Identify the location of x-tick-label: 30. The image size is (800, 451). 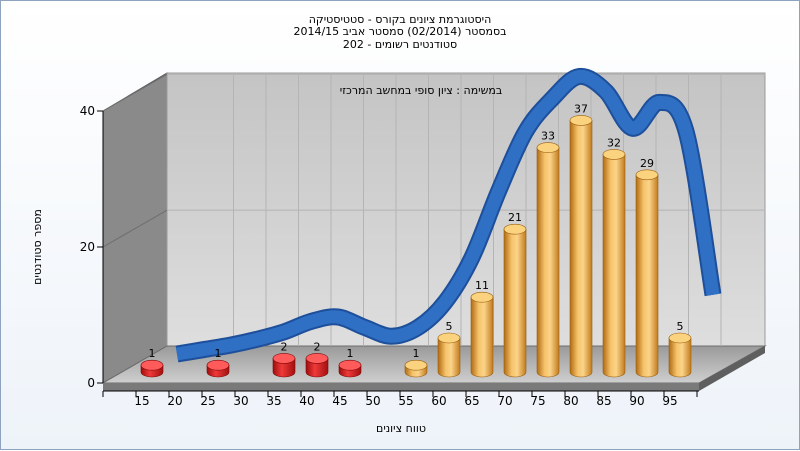
(240, 401).